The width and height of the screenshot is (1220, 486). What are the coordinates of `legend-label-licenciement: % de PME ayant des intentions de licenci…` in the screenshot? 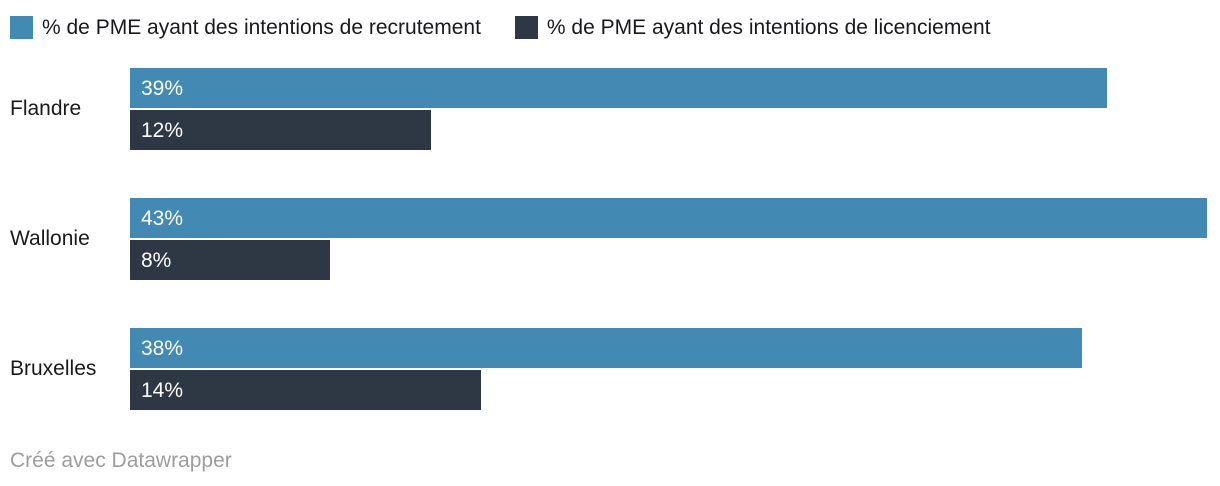 It's located at (768, 27).